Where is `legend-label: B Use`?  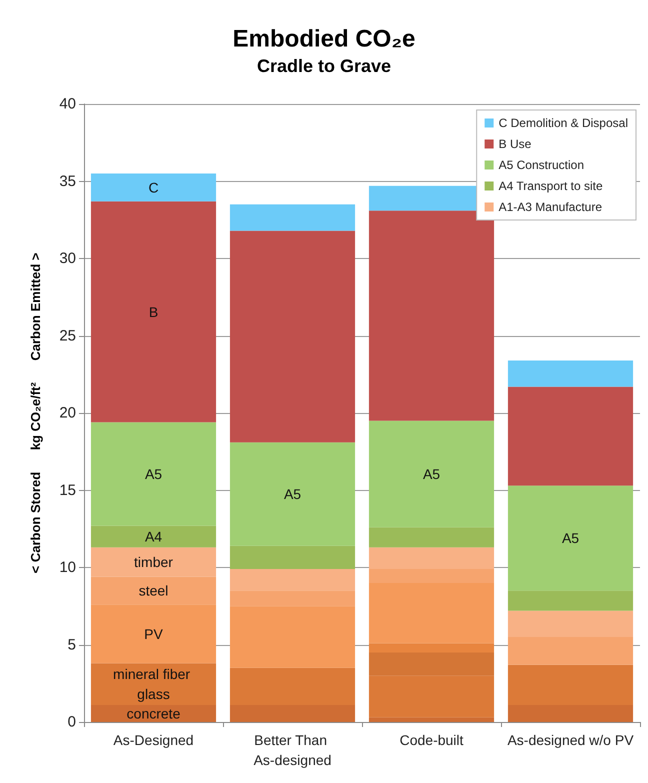
legend-label: B Use is located at coordinates (515, 144).